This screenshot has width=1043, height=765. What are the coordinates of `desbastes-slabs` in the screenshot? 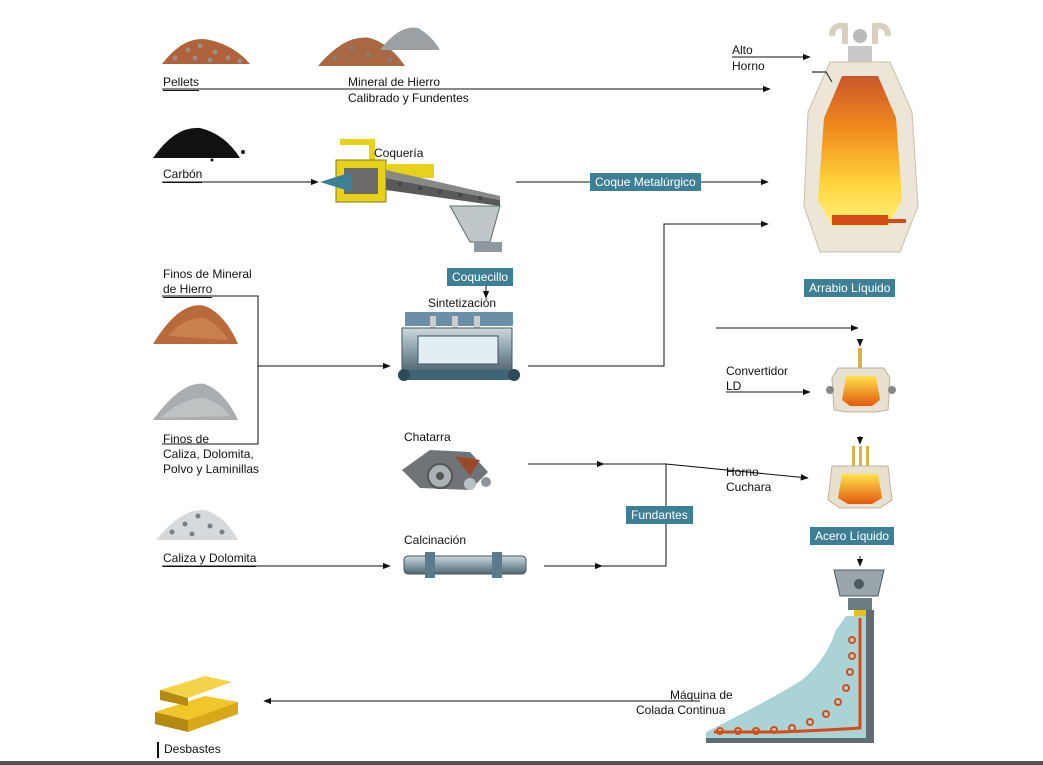 It's located at (196, 717).